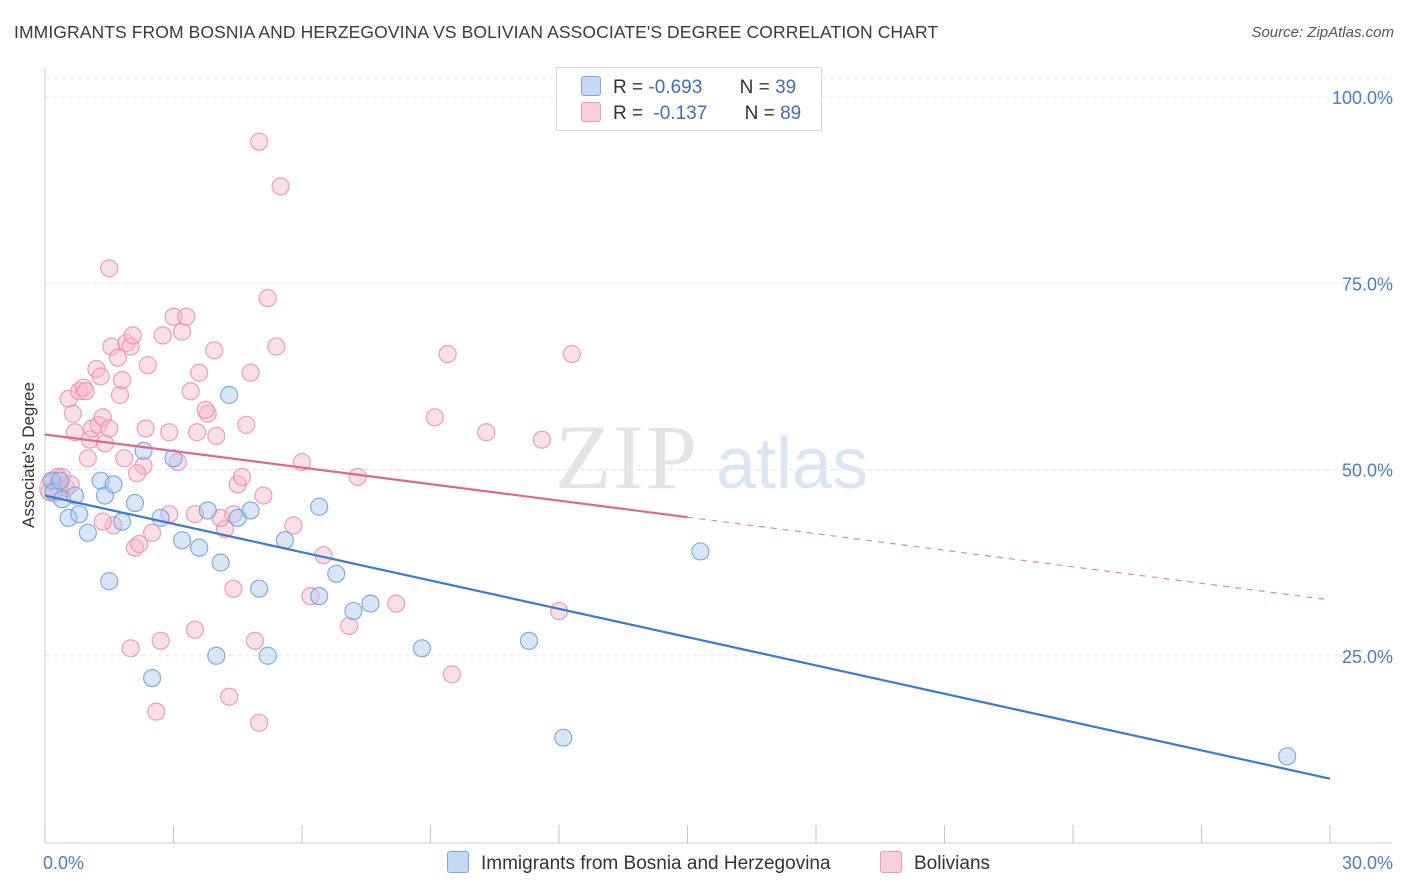 The width and height of the screenshot is (1406, 892). What do you see at coordinates (711, 457) in the screenshot?
I see `watermark: ZIP atlas` at bounding box center [711, 457].